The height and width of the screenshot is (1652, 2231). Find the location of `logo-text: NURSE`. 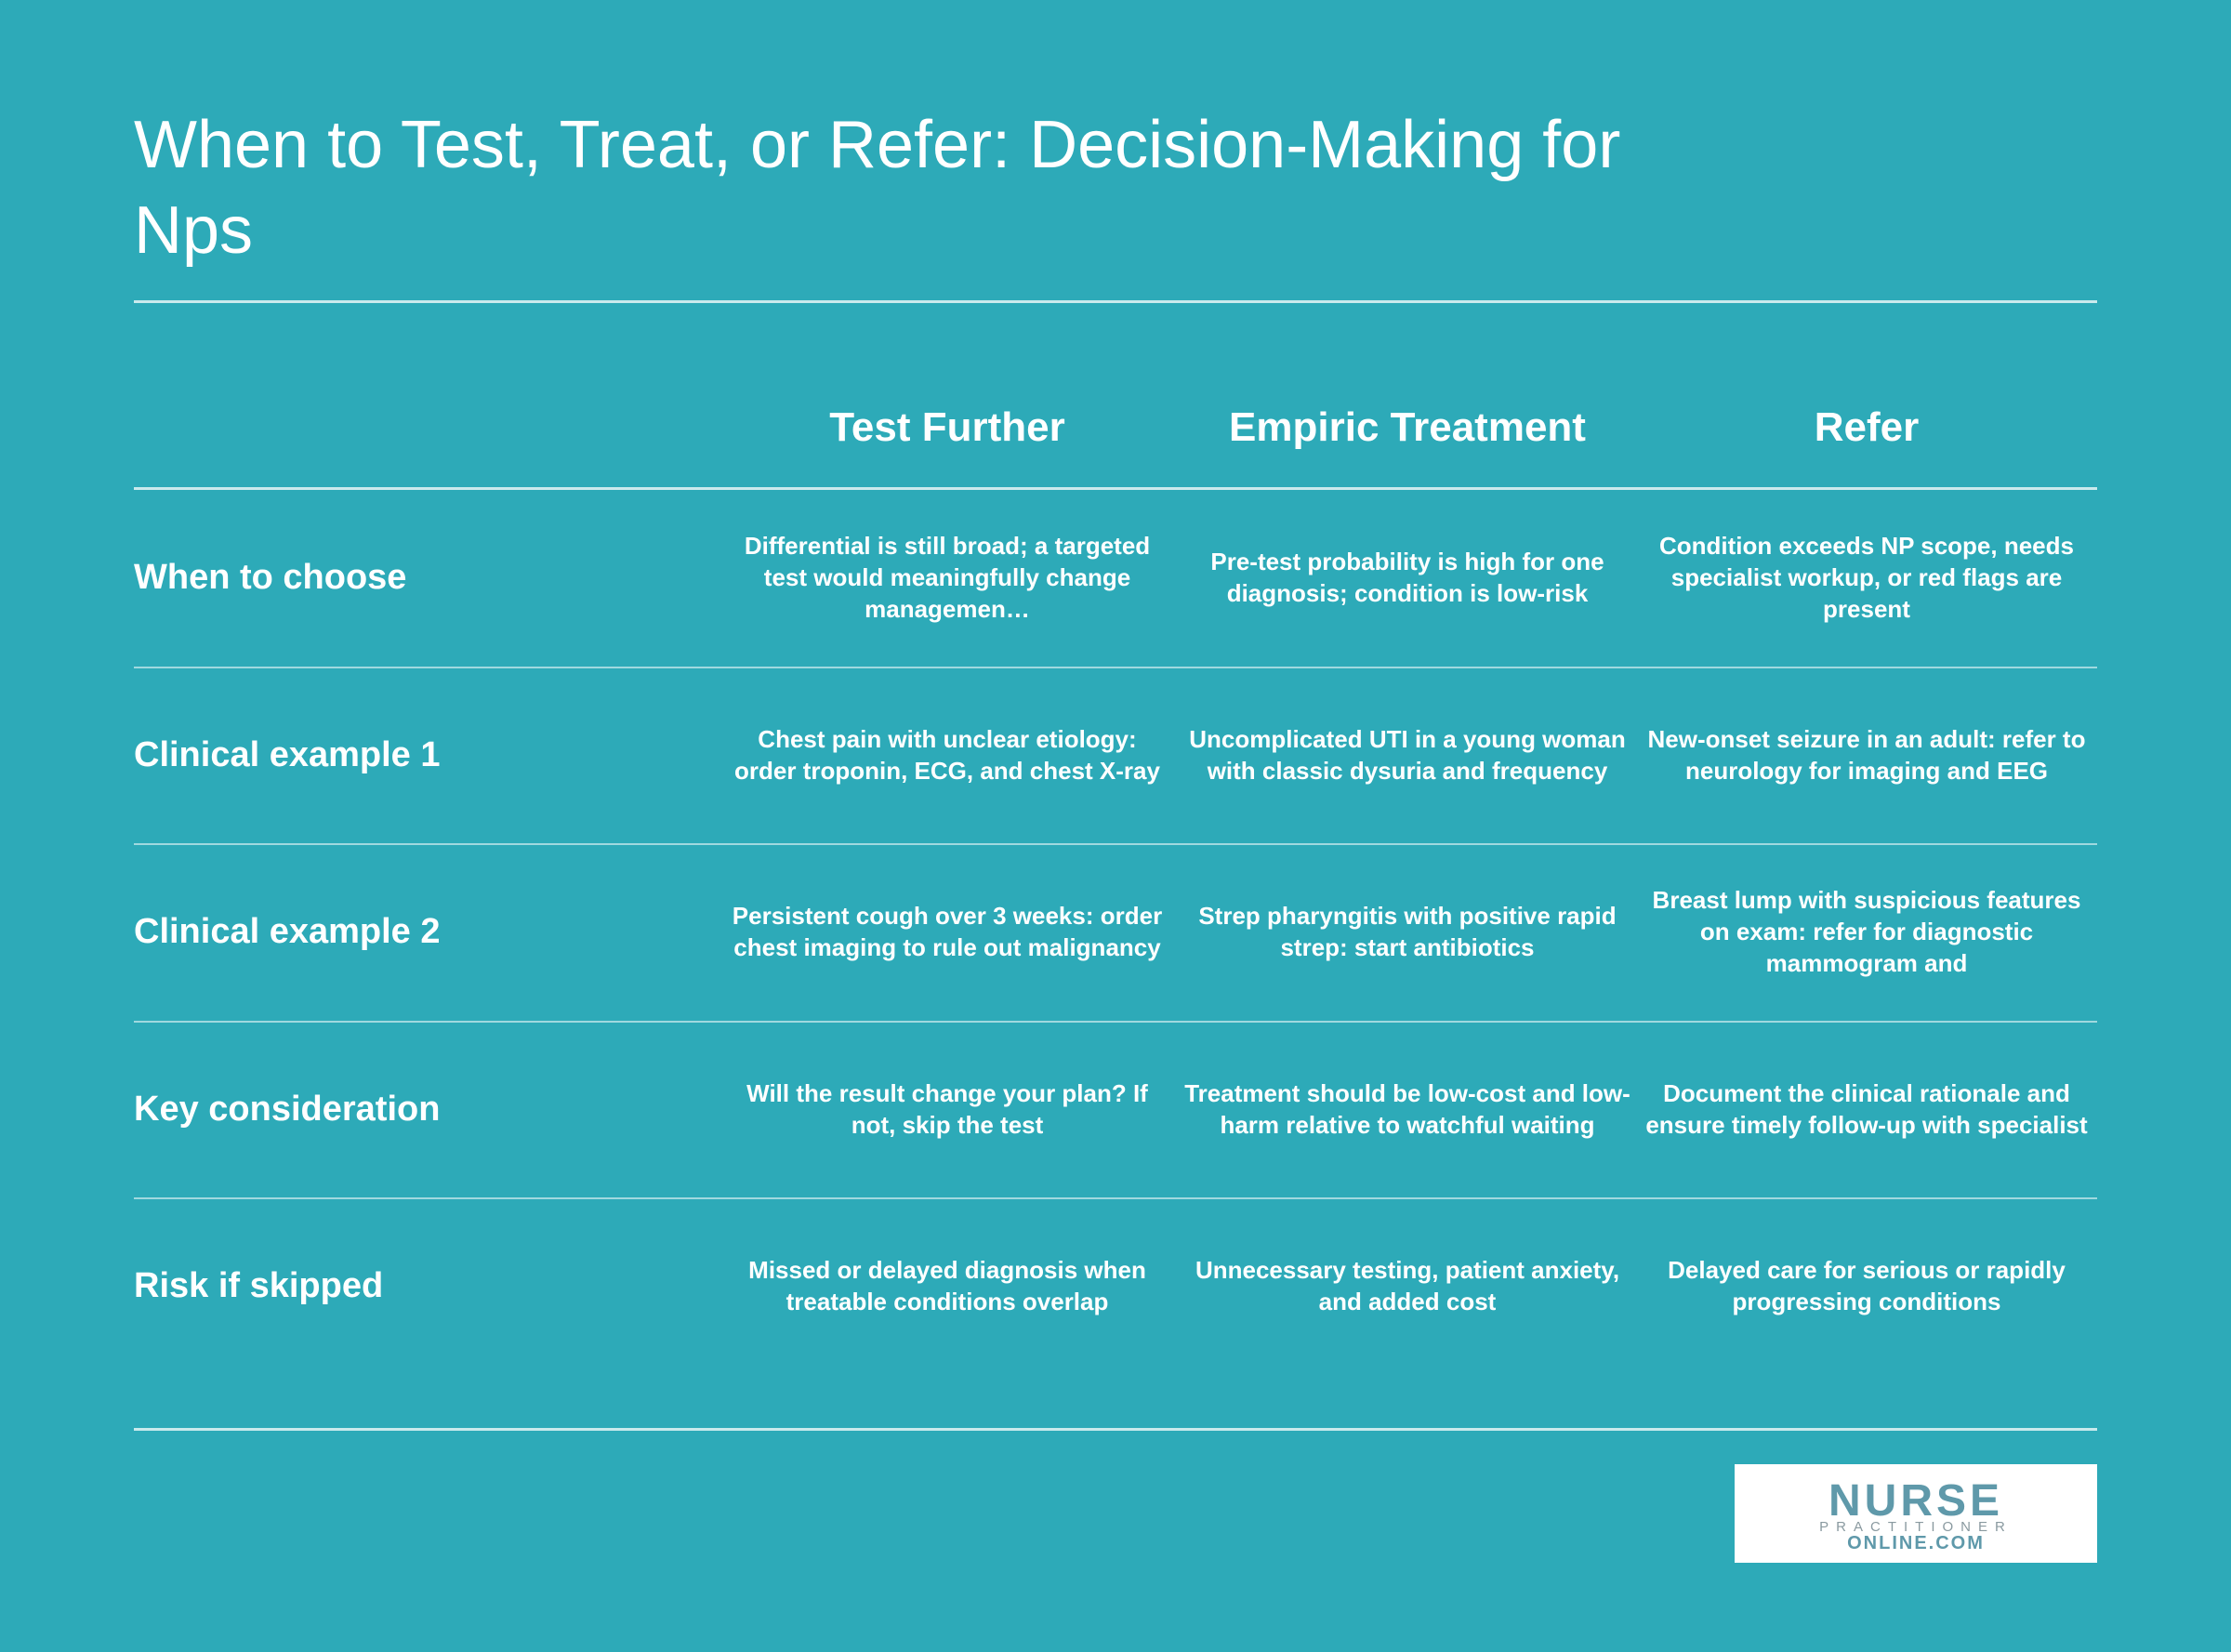

logo-text: NURSE is located at coordinates (1916, 1501).